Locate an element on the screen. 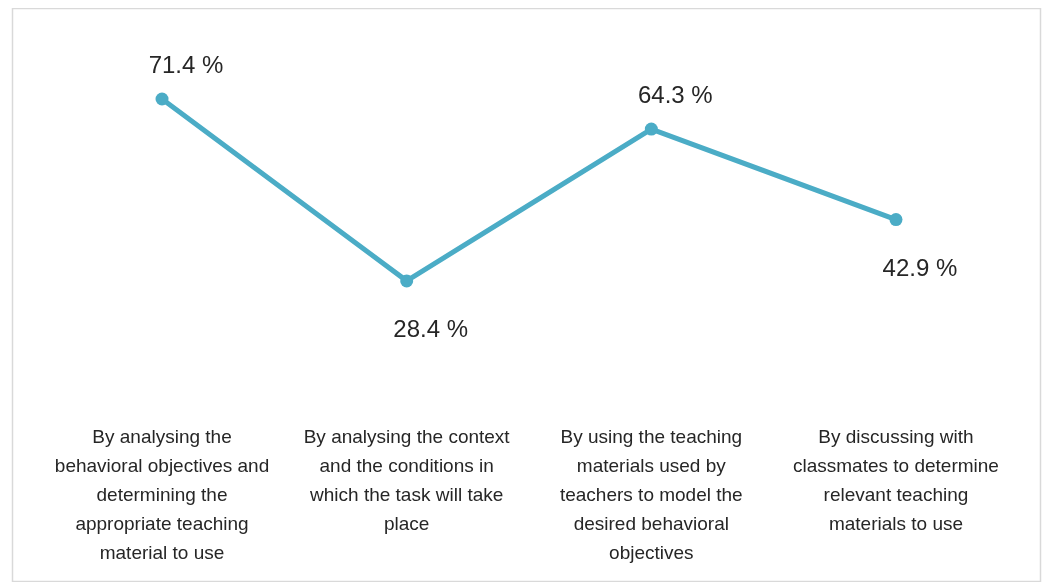 The height and width of the screenshot is (582, 1045). data-label: 28.4 % is located at coordinates (431, 328).